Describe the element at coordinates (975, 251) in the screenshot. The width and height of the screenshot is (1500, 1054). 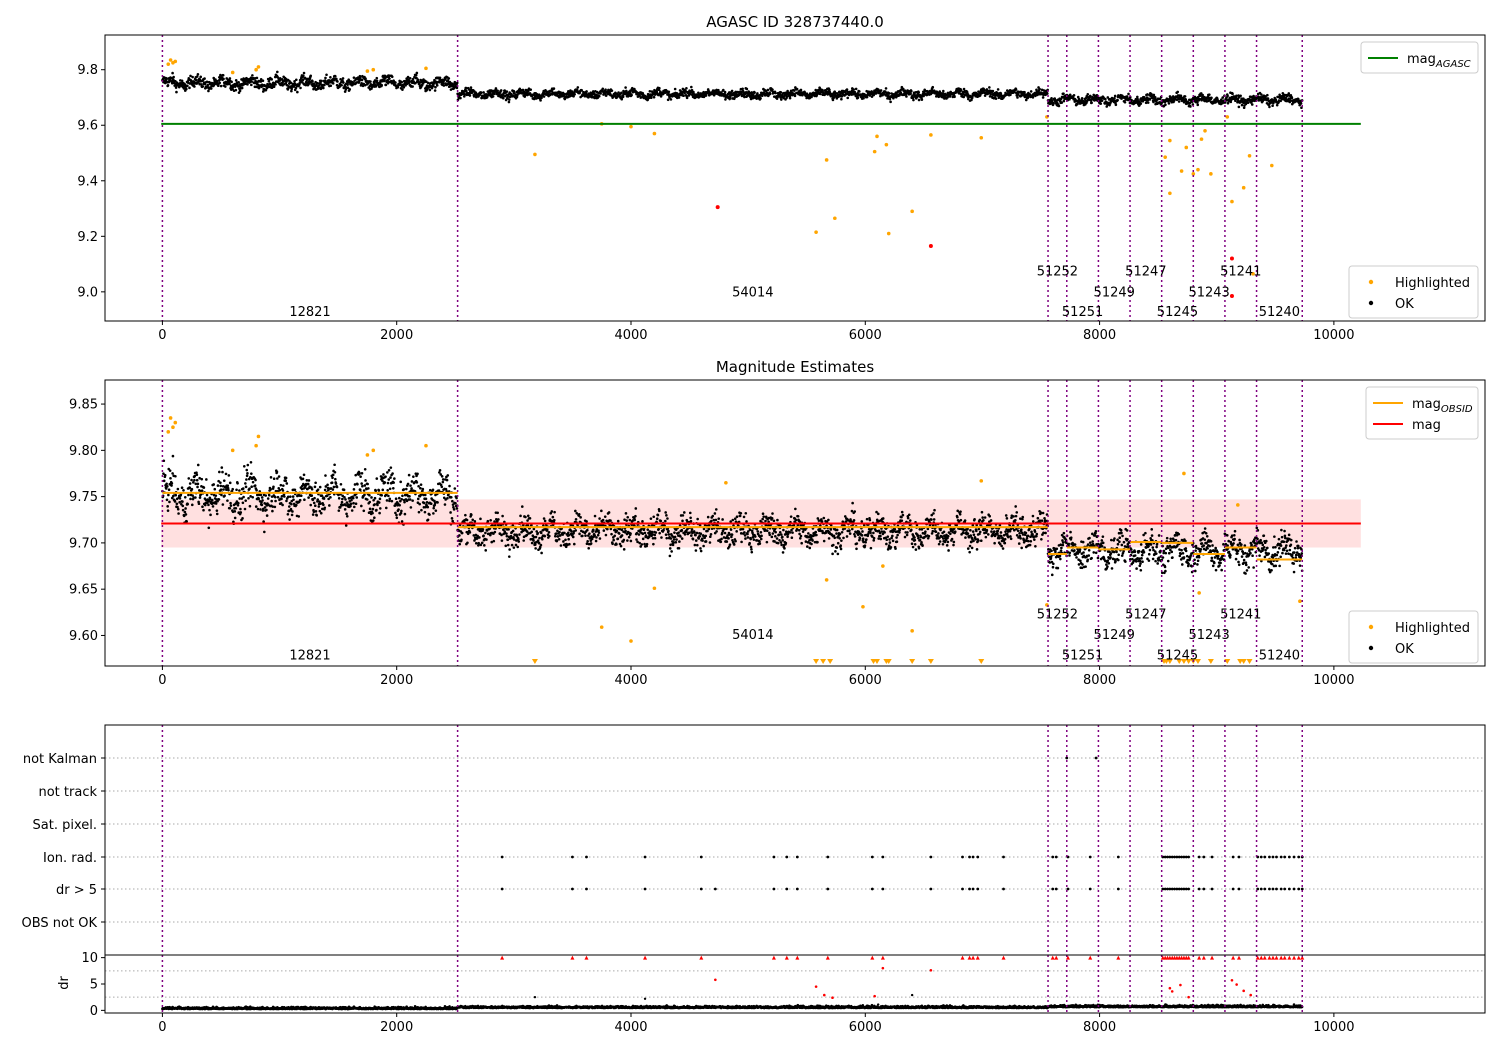
I see `panel1-red-point-group` at that location.